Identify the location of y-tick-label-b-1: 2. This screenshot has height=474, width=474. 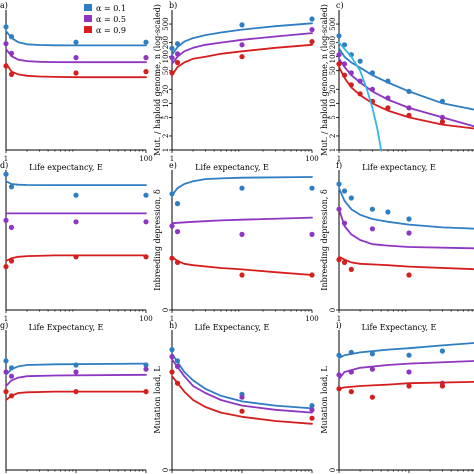
(166, 136).